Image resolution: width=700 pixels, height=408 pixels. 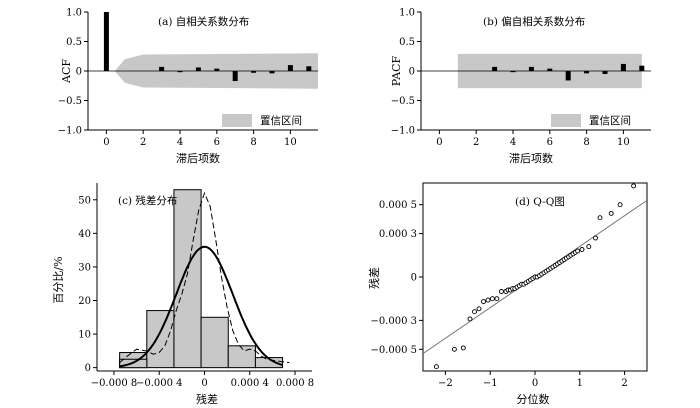 What do you see at coordinates (295, 383) in the screenshot?
I see `x-tick-label: 0.000 8` at bounding box center [295, 383].